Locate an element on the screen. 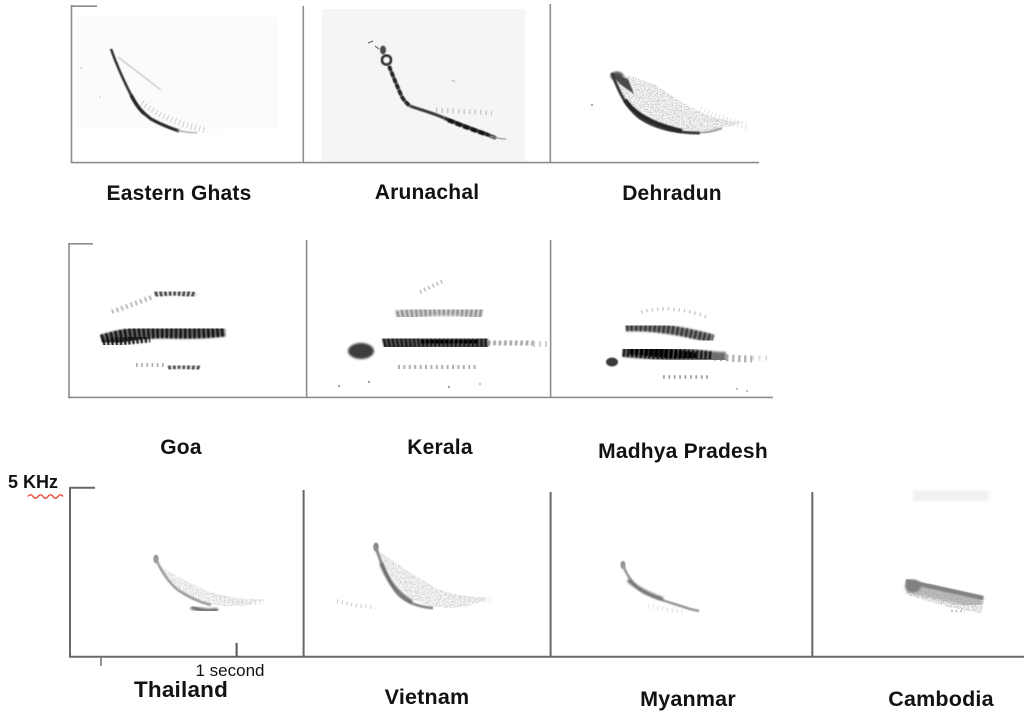 Image resolution: width=1024 pixels, height=722 pixels. spectrogram-goa is located at coordinates (201, 330).